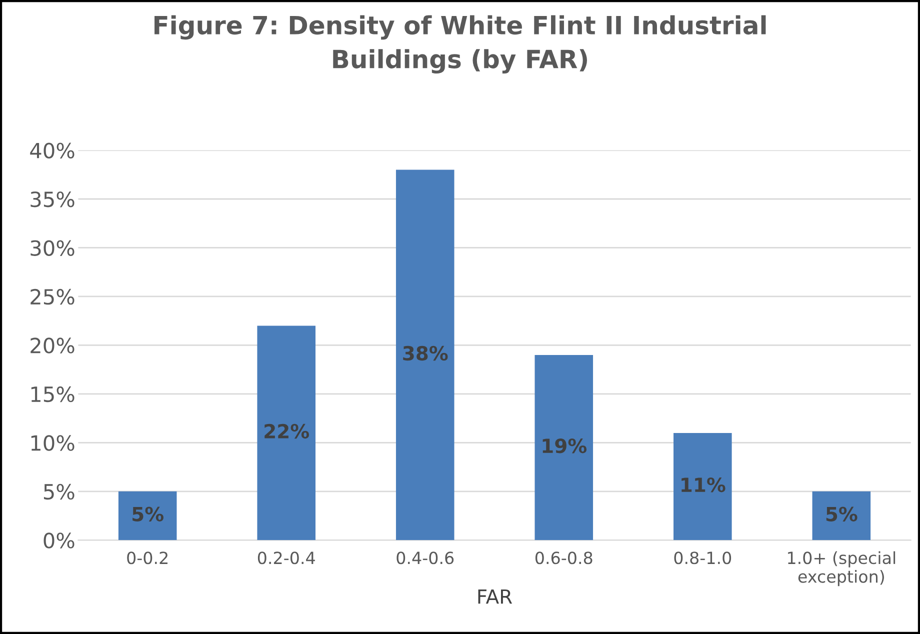  Describe the element at coordinates (147, 558) in the screenshot. I see `x-tick-label: 0-0.2` at that location.